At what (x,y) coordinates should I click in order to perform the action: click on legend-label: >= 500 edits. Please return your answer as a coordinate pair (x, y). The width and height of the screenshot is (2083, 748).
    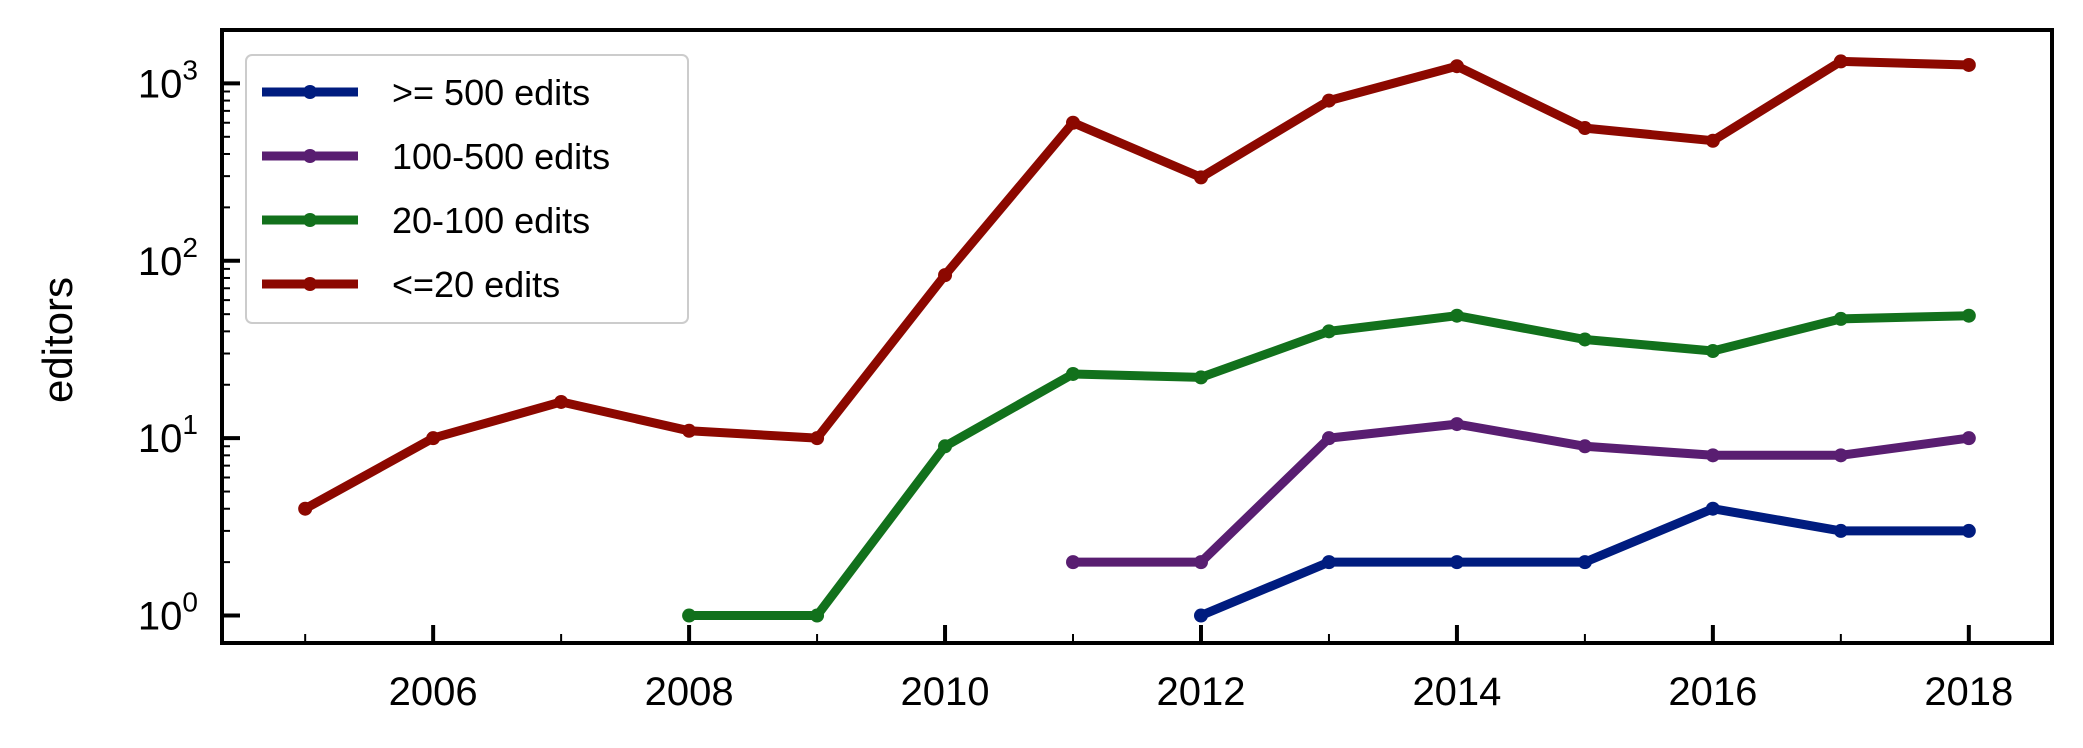
    Looking at the image, I should click on (491, 92).